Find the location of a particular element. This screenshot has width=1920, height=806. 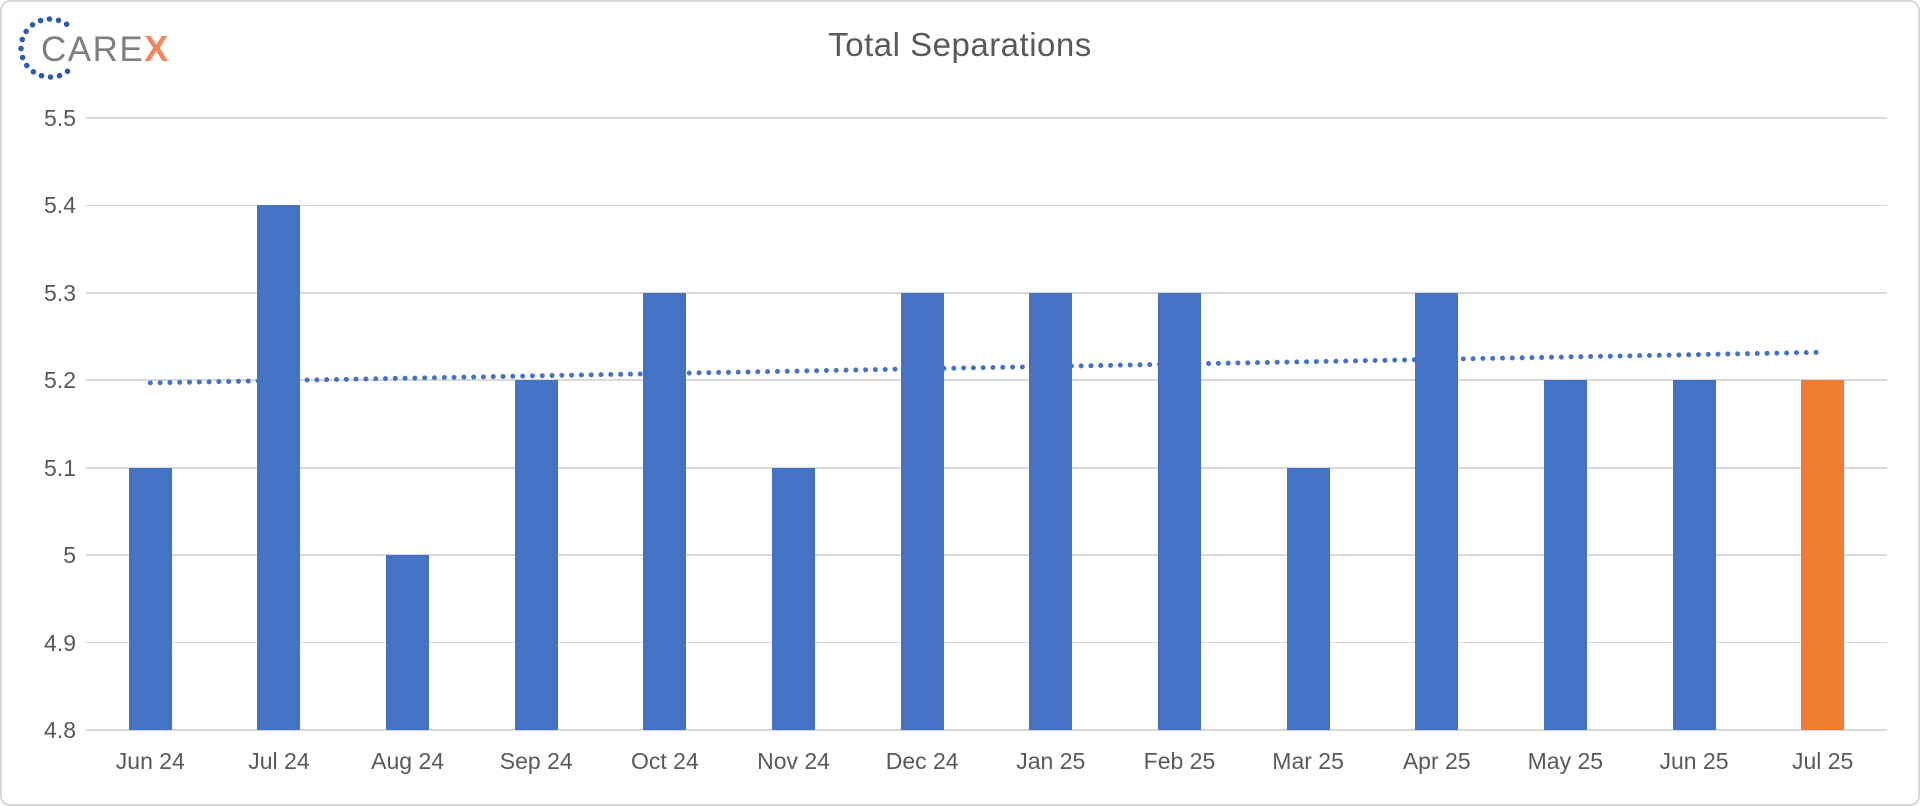

trendline-dotted is located at coordinates (986, 367).